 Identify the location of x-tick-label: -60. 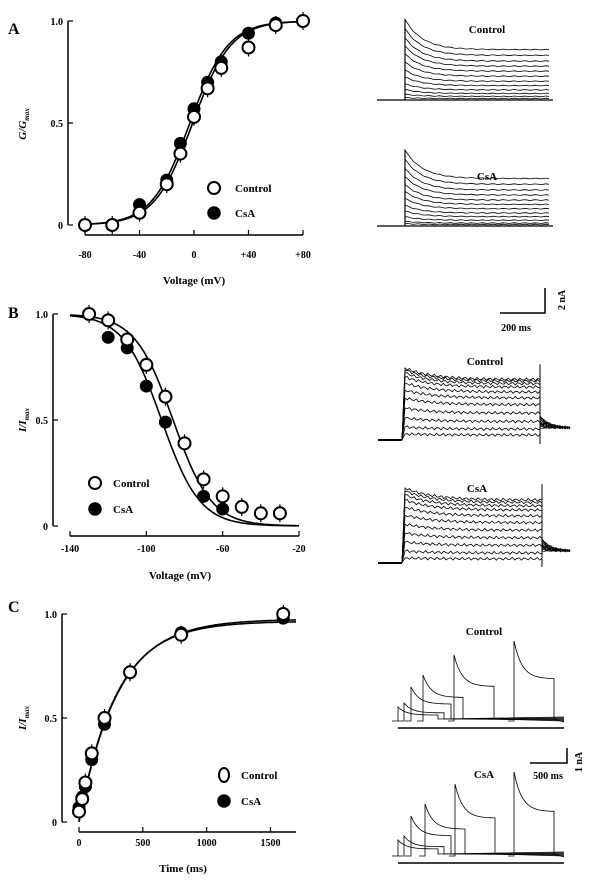
(222, 549).